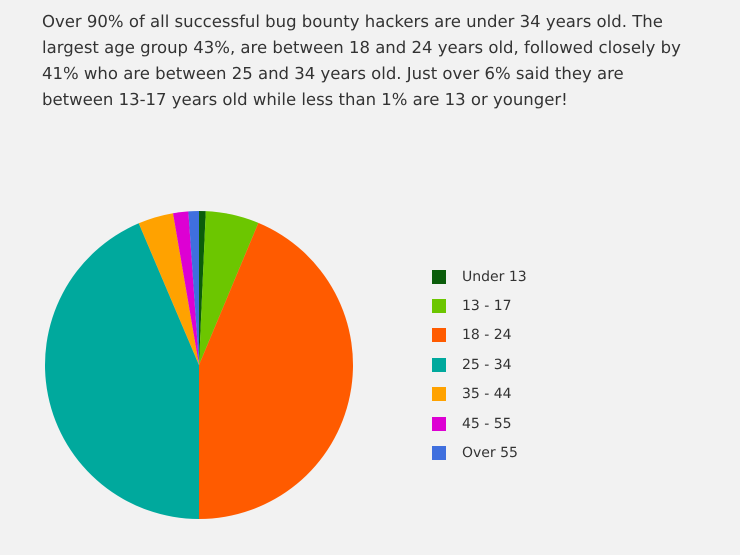 This screenshot has width=740, height=555. Describe the element at coordinates (487, 394) in the screenshot. I see `legend-label: 35 - 44` at that location.